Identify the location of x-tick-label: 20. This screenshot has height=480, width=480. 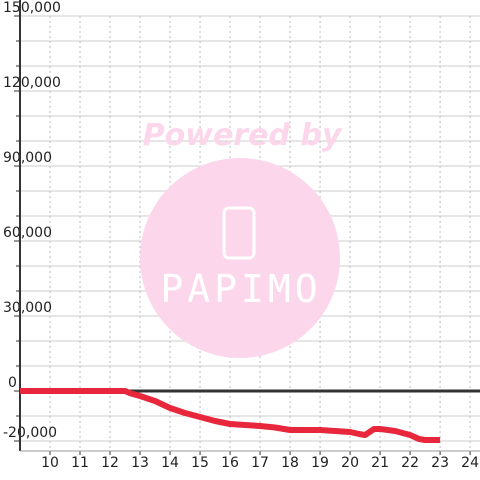
(350, 463).